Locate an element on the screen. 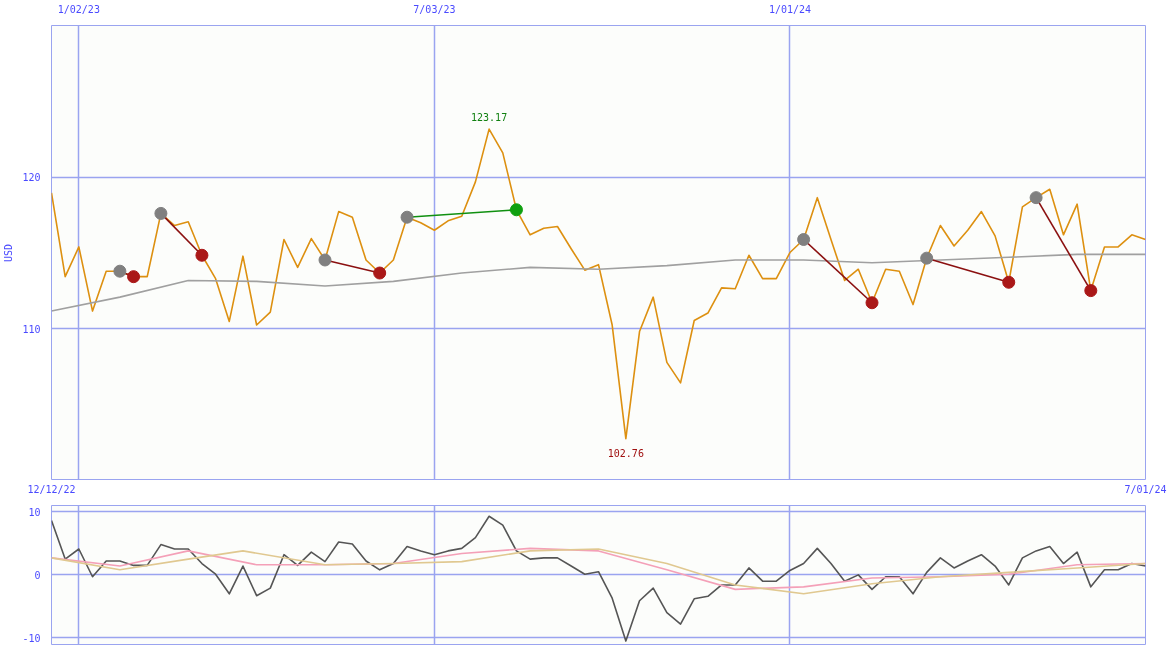 This screenshot has width=1175, height=650. annotation: 123.17 is located at coordinates (489, 118).